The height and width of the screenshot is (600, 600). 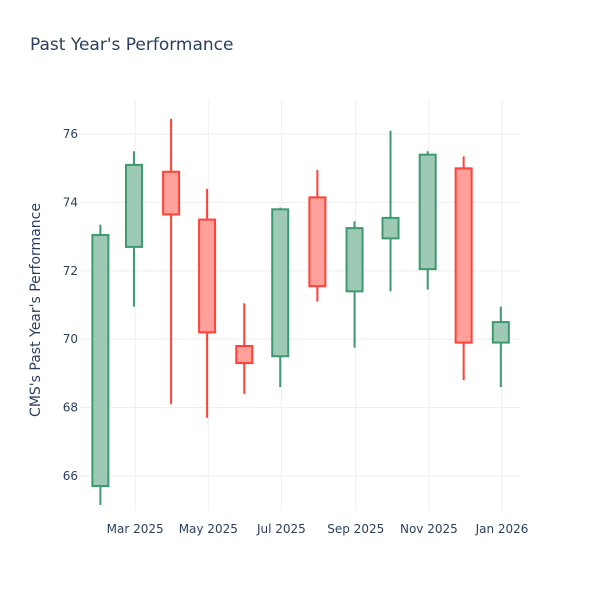 I want to click on y-tick-label: 72, so click(x=70, y=271).